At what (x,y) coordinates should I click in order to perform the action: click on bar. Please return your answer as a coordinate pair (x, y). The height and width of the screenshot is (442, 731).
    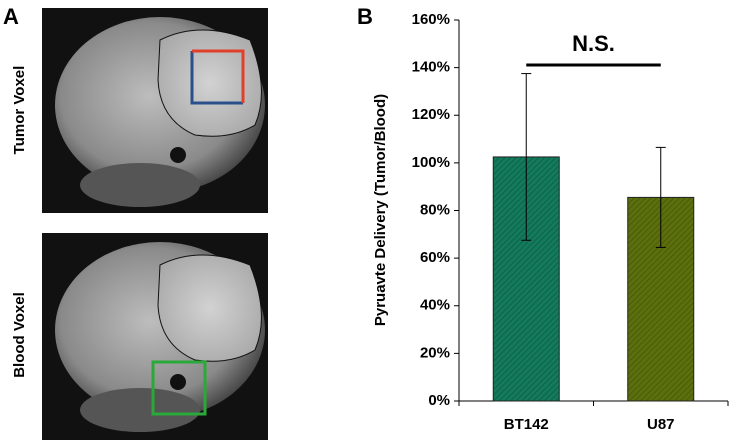
    Looking at the image, I should click on (526, 279).